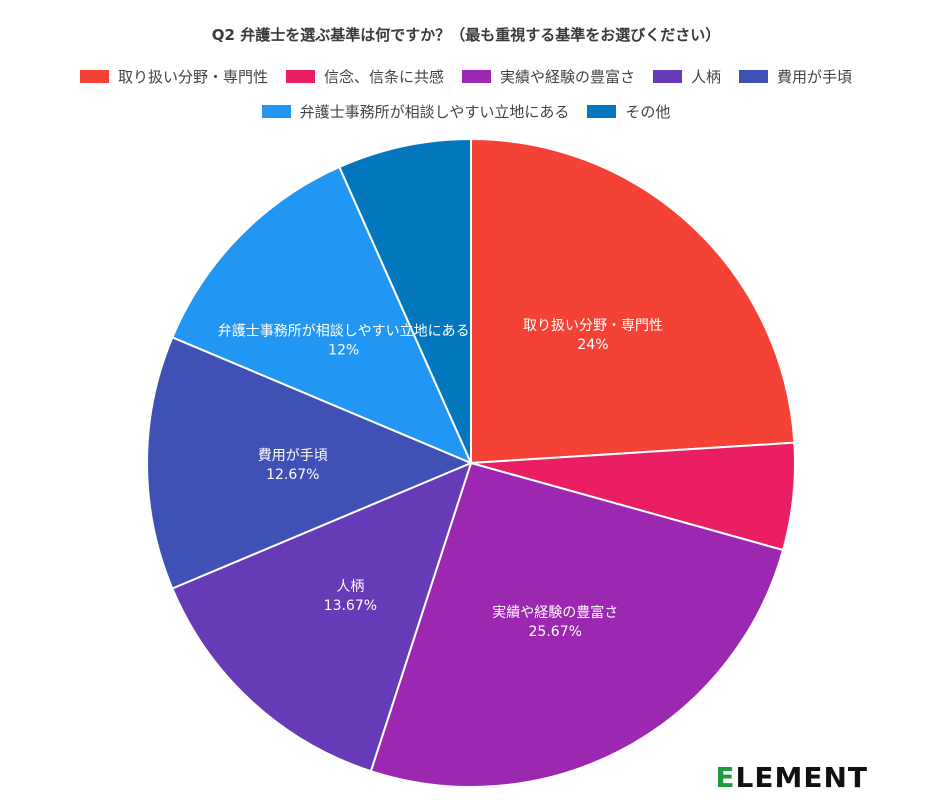  I want to click on slice-name-label: 実績や経験の豊富さ, so click(555, 612).